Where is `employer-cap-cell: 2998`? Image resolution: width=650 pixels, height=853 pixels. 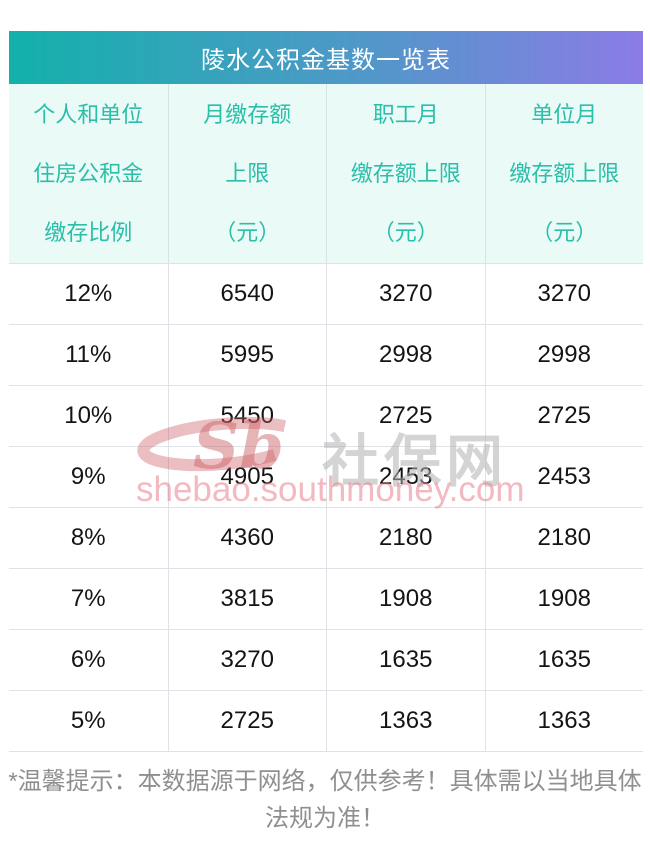 employer-cap-cell: 2998 is located at coordinates (564, 355).